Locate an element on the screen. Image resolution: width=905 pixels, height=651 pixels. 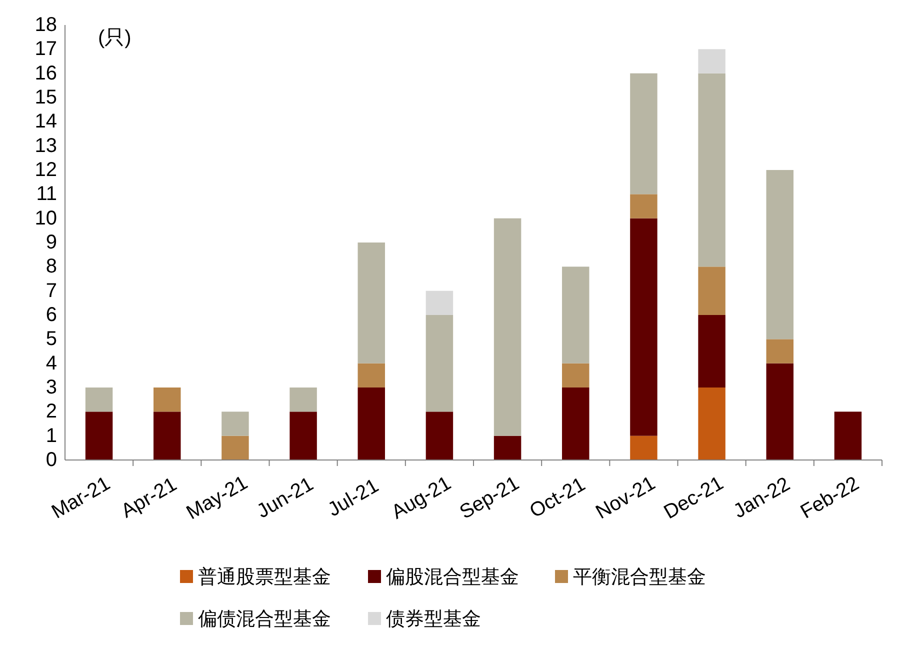
y-tick-label: 16 is located at coordinates (45, 73).